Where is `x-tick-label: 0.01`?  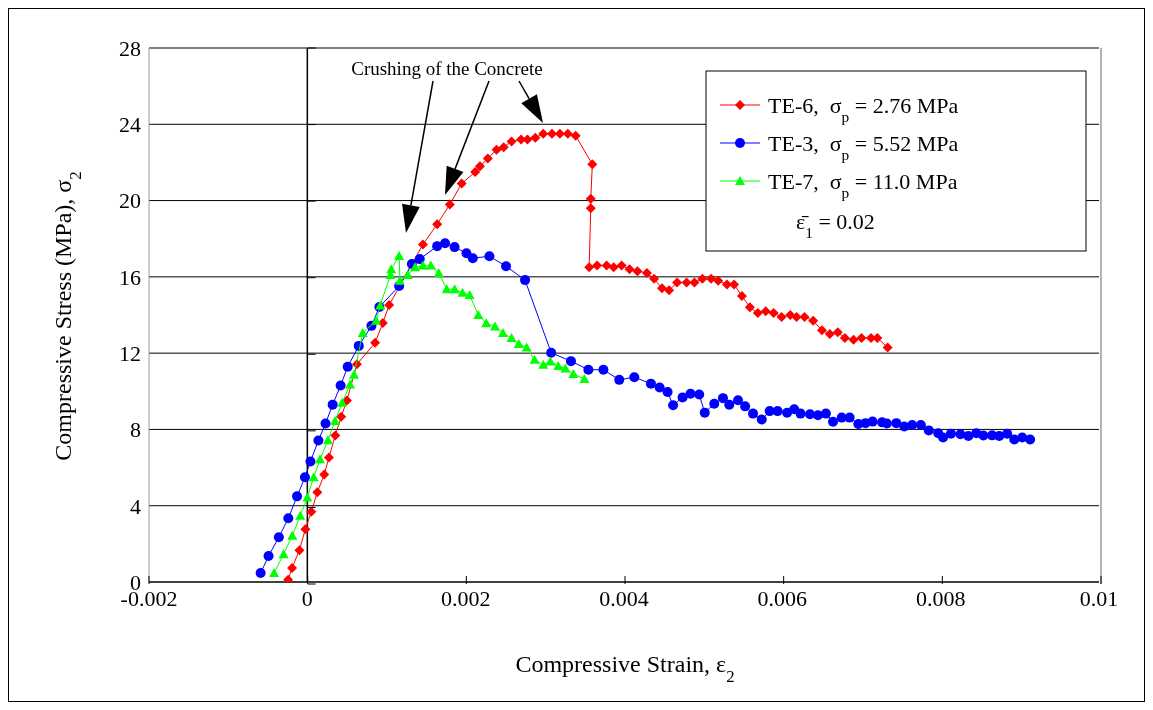
x-tick-label: 0.01 is located at coordinates (1099, 598).